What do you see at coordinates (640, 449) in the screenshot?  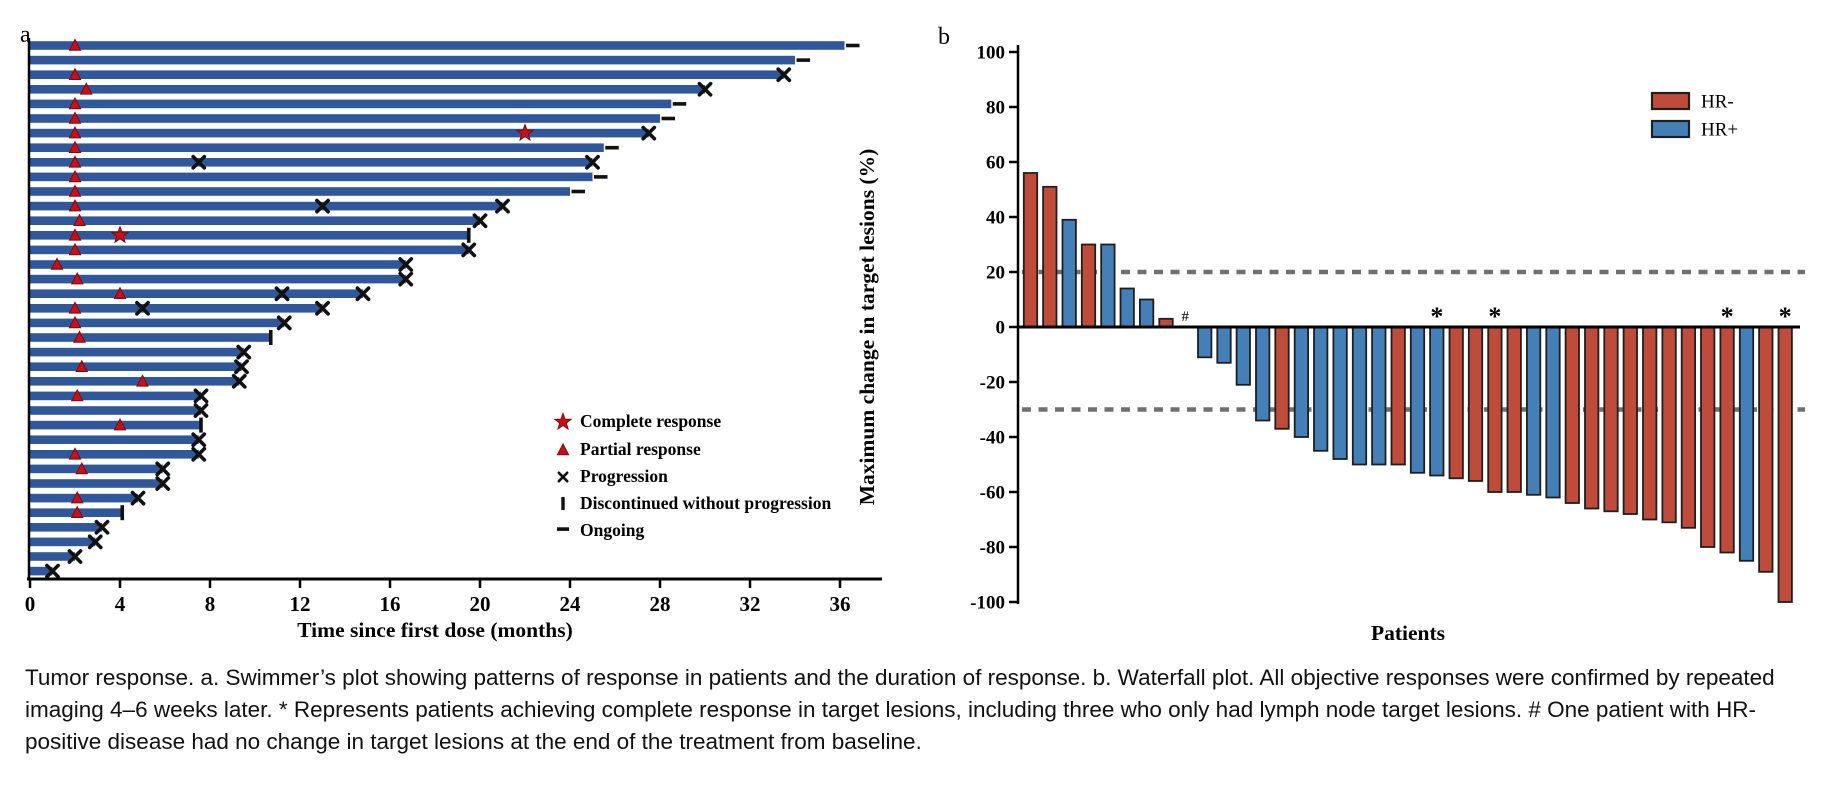 I see `swimmer-legend-label: Partial response` at bounding box center [640, 449].